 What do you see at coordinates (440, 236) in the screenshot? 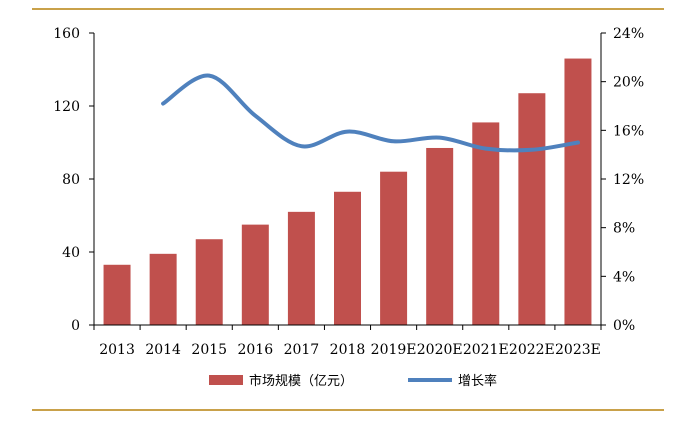
I see `bar-2020E` at bounding box center [440, 236].